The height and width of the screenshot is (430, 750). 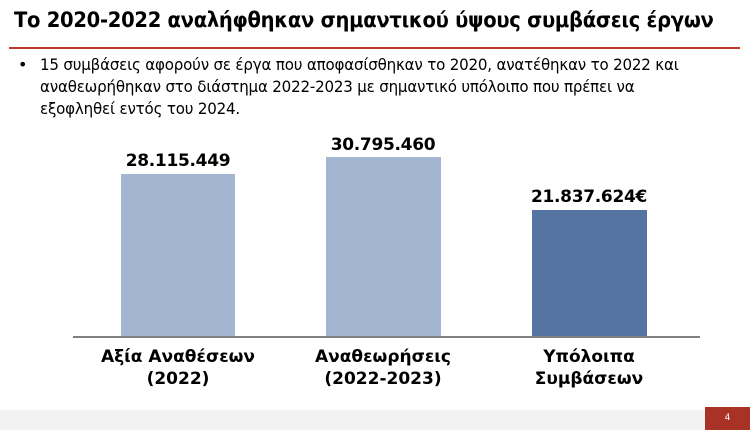 What do you see at coordinates (386, 337) in the screenshot?
I see `x-axis-line` at bounding box center [386, 337].